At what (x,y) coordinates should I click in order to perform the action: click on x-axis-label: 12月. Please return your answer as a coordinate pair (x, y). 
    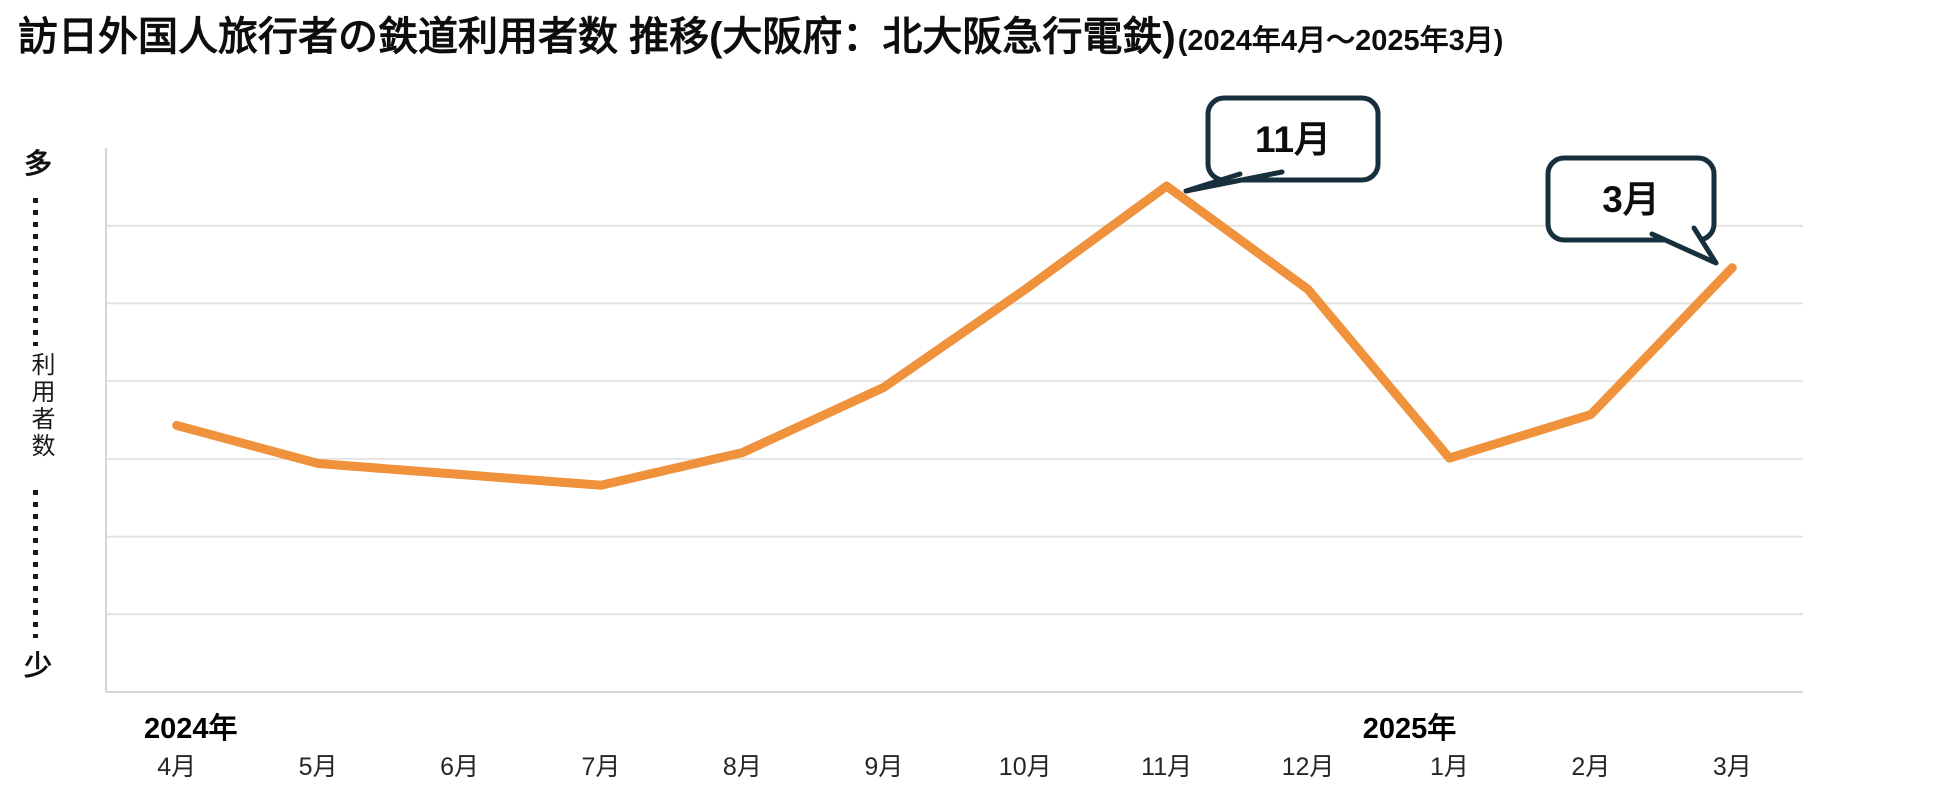
    Looking at the image, I should click on (1308, 767).